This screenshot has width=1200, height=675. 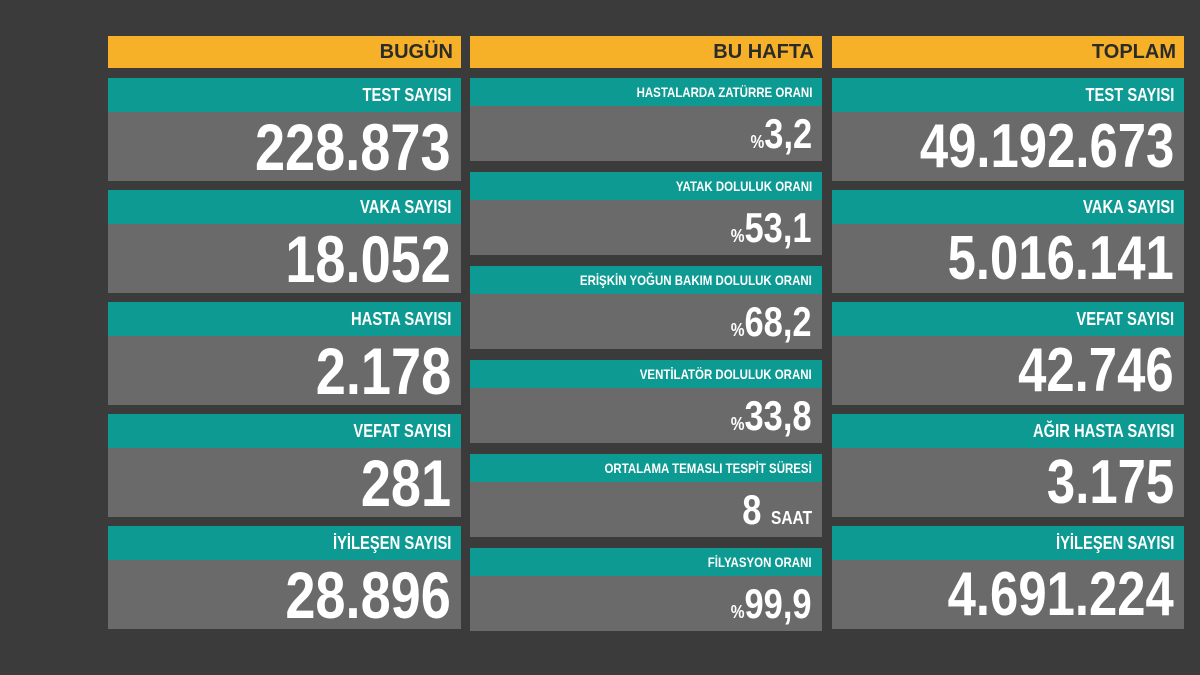 What do you see at coordinates (726, 374) in the screenshot?
I see `stat-label-text: VENTİLATÖR DOLULUK ORANI` at bounding box center [726, 374].